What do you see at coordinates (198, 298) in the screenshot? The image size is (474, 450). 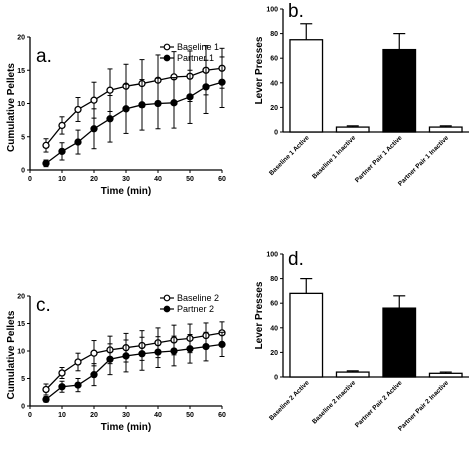 I see `legend-label: Baseline 2` at bounding box center [198, 298].